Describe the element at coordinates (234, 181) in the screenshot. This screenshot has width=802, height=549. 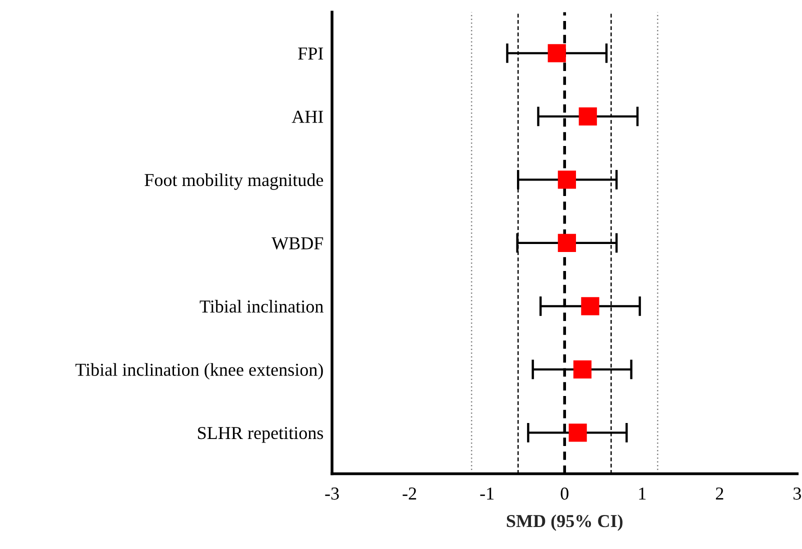
I see `y-tick-label: Foot mobility magnitude` at that location.